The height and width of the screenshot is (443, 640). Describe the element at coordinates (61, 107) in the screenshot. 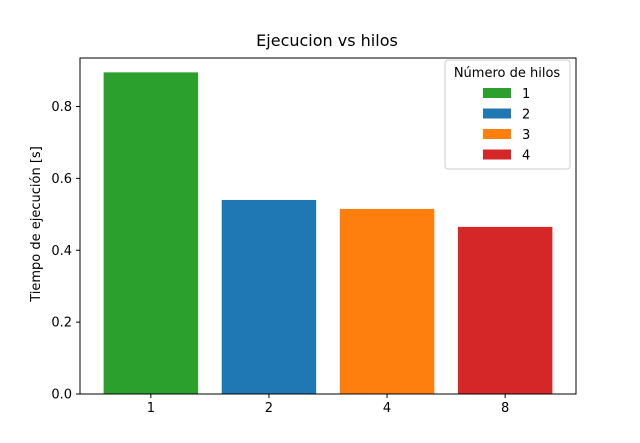

I see `y-tick-label-4: 0.8` at that location.